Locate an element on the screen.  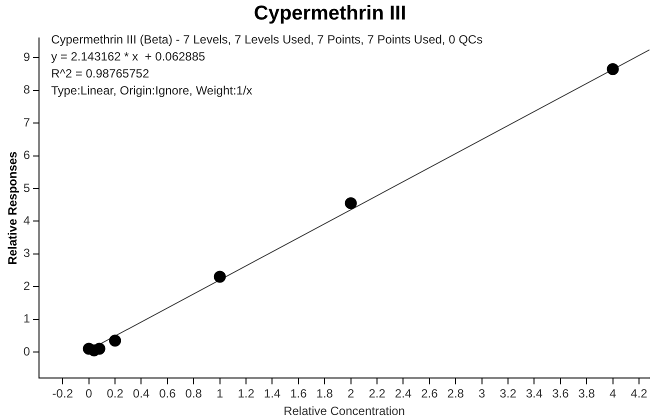
x-tick-label: 0.2 is located at coordinates (115, 393).